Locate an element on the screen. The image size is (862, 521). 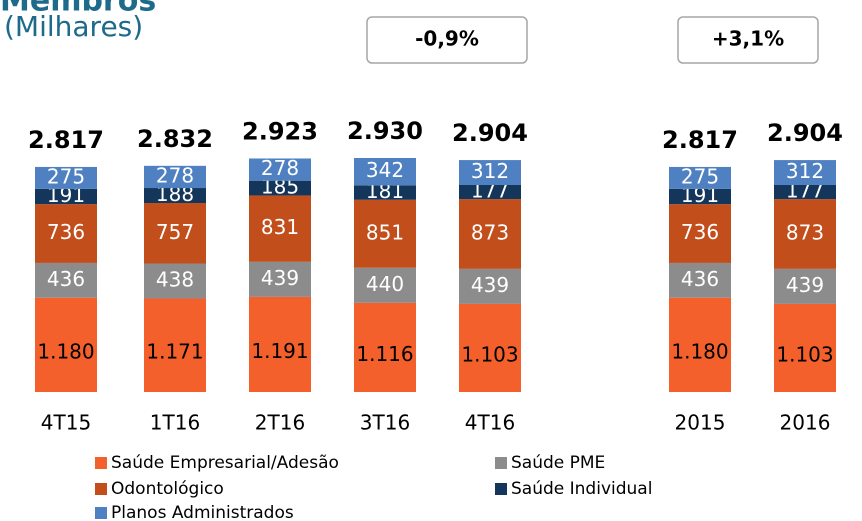
value-label: 831 is located at coordinates (280, 227).